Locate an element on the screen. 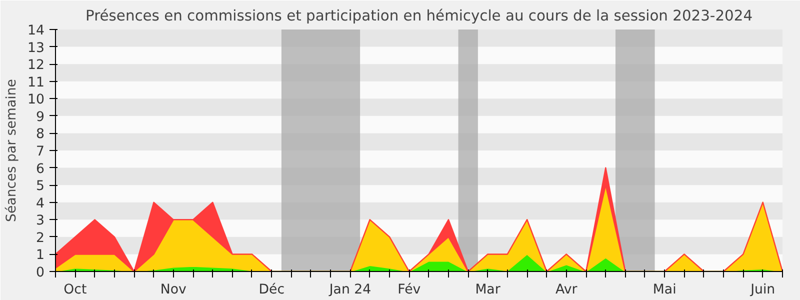 The image size is (800, 300). y-tick-label: 10 is located at coordinates (36, 100).